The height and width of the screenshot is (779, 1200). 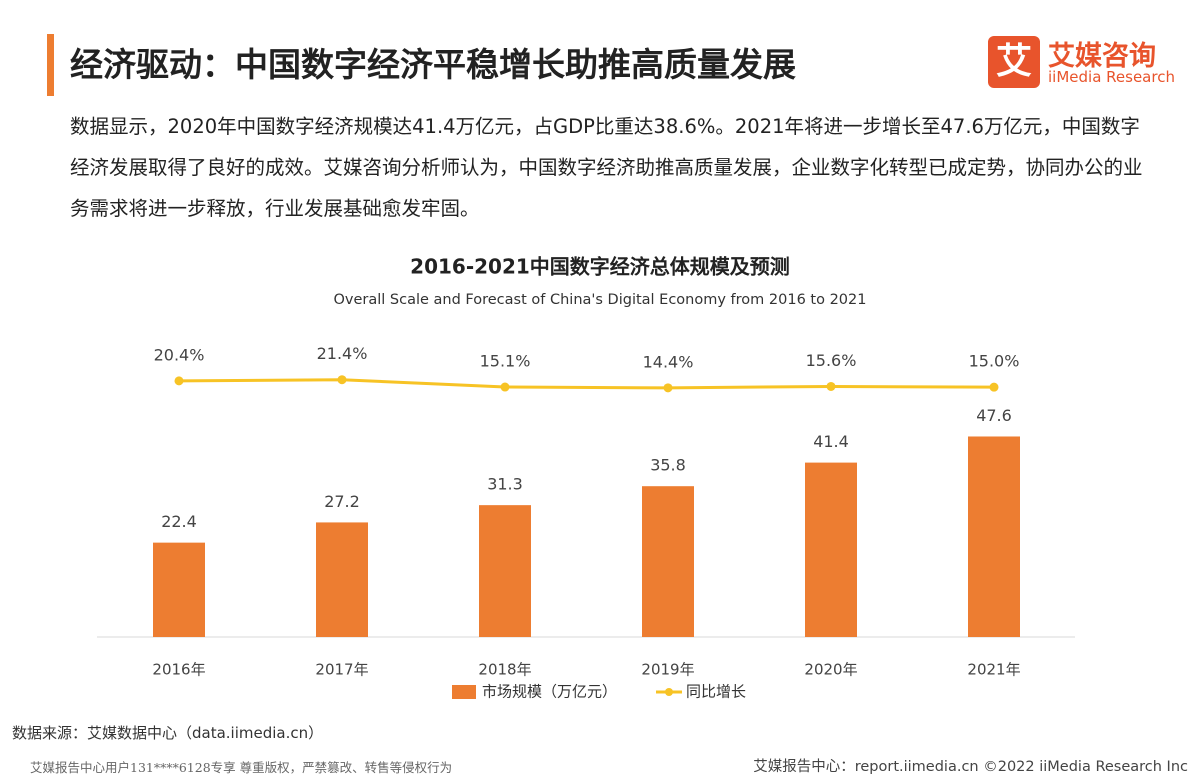 I want to click on logo-mark: 艾, so click(x=1014, y=62).